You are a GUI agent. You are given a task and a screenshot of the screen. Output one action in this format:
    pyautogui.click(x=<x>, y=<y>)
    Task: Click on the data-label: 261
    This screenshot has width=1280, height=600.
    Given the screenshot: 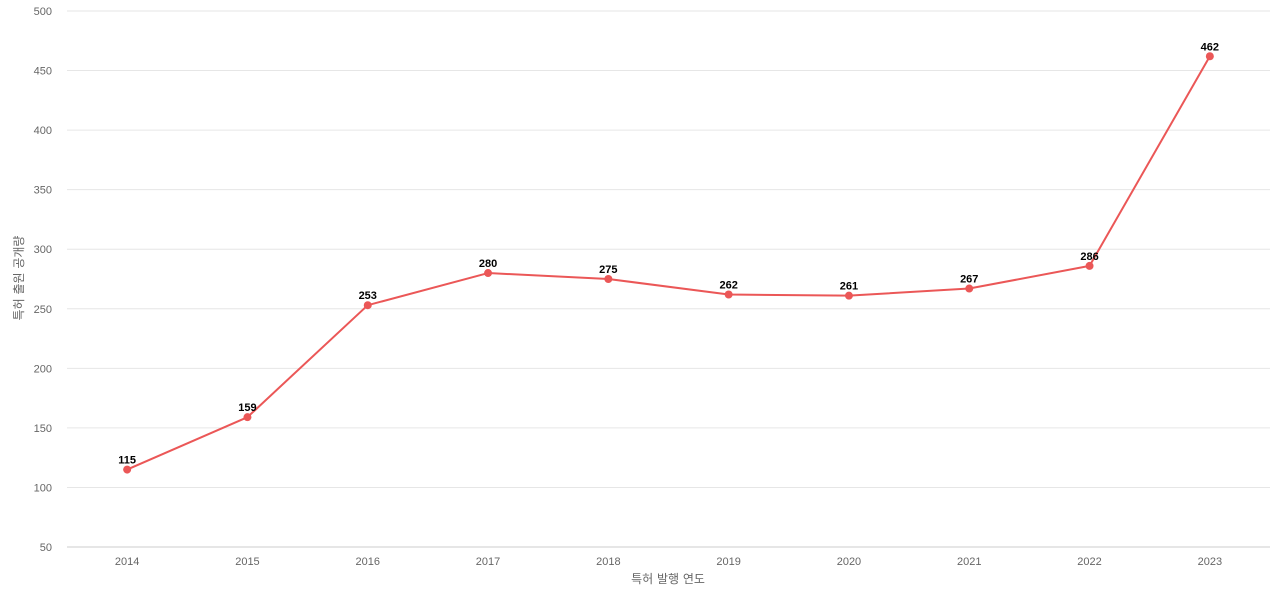 What is the action you would take?
    pyautogui.click(x=849, y=287)
    